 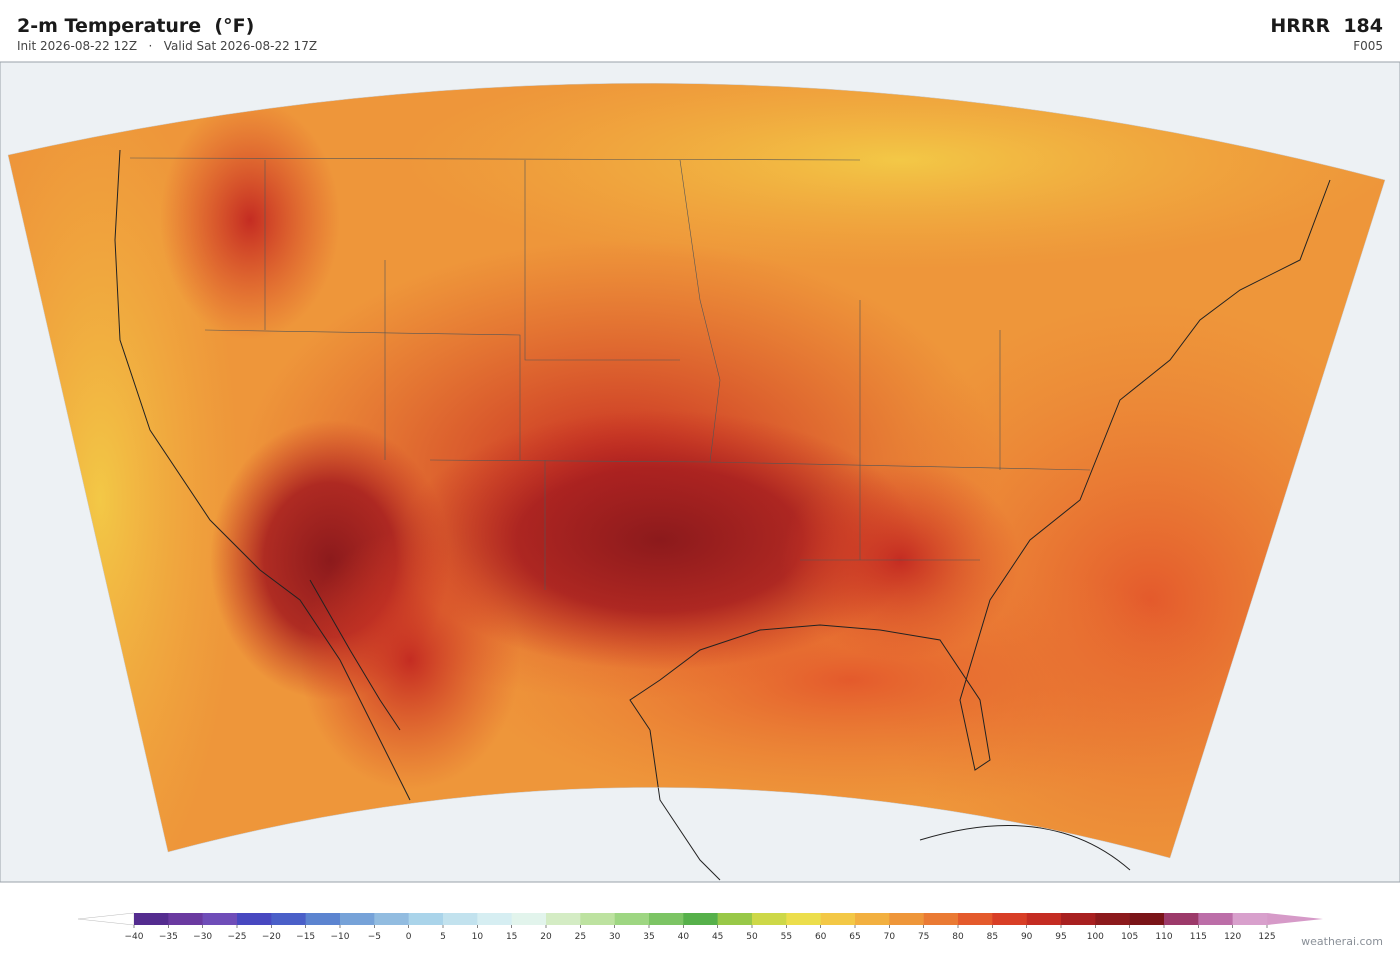 I want to click on colorbar-tick-label: 0, so click(x=409, y=937).